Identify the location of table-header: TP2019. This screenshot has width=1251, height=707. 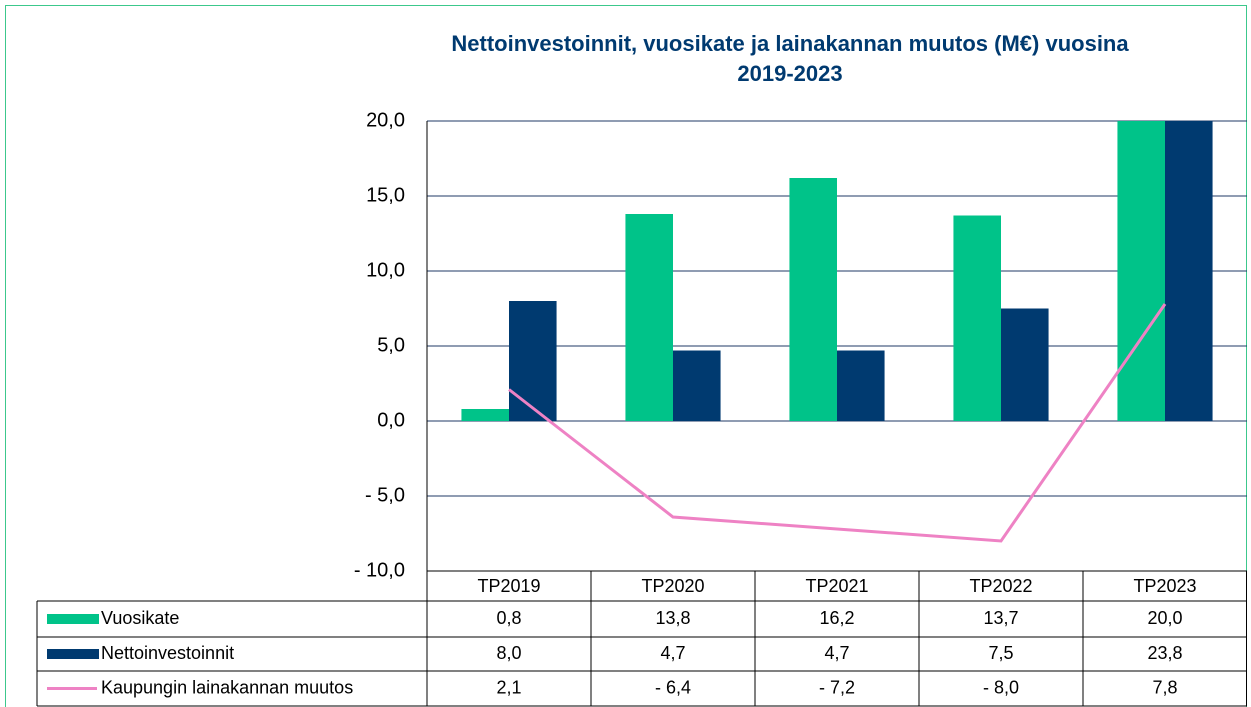
(508, 586).